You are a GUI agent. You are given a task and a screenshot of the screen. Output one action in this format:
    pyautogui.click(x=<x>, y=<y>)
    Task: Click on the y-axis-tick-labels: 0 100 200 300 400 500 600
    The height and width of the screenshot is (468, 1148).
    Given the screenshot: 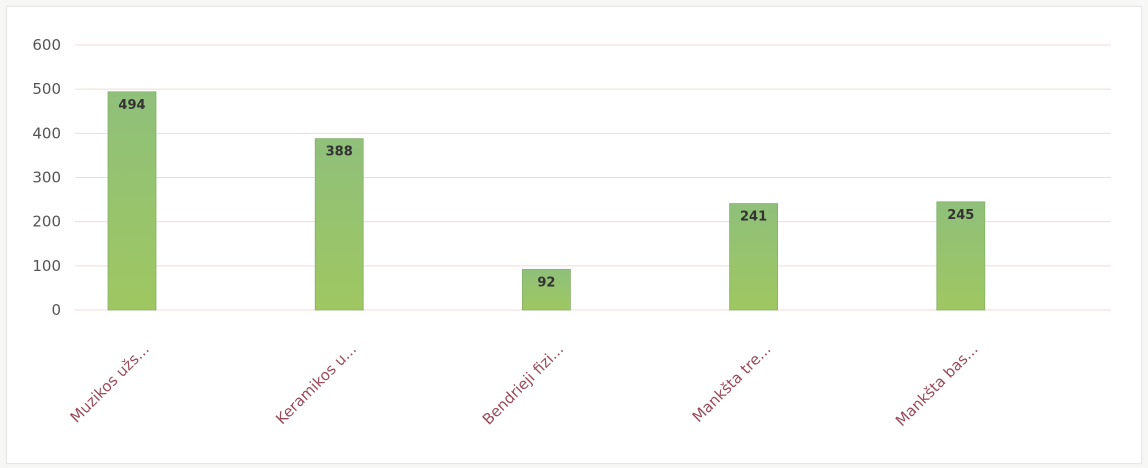 What is the action you would take?
    pyautogui.click(x=46, y=177)
    